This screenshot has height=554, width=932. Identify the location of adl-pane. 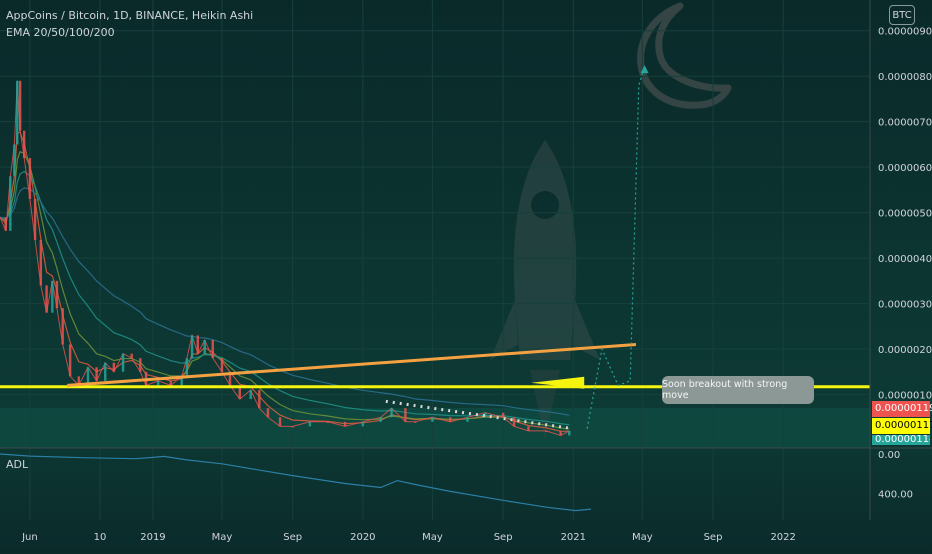
(296, 482).